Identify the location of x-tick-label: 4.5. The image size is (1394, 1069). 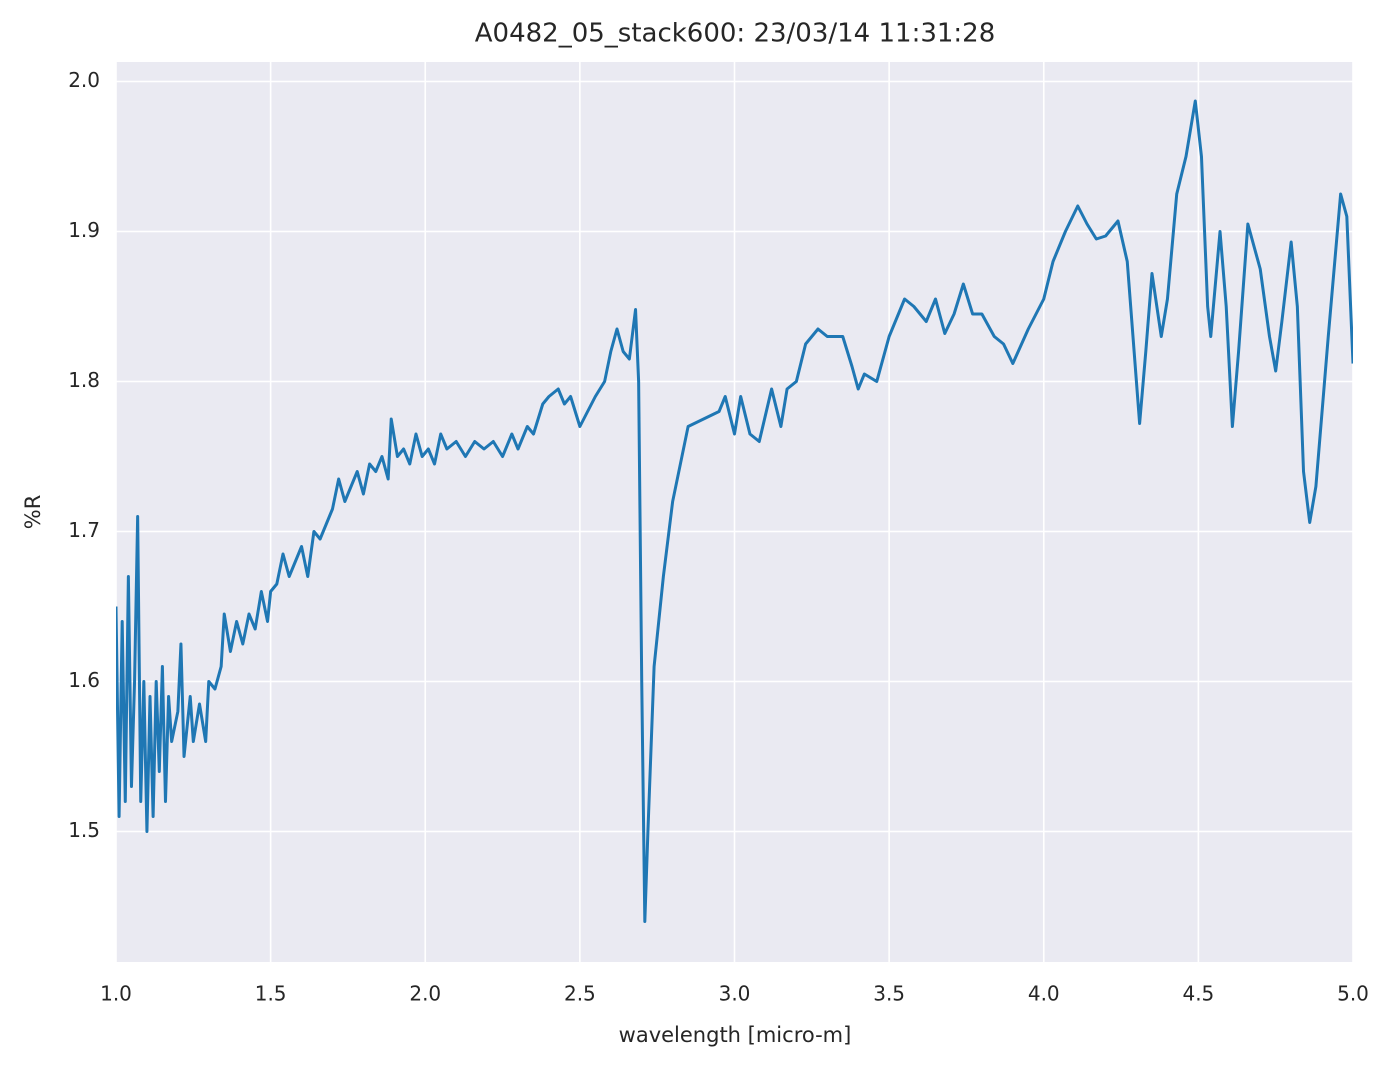
(1198, 994).